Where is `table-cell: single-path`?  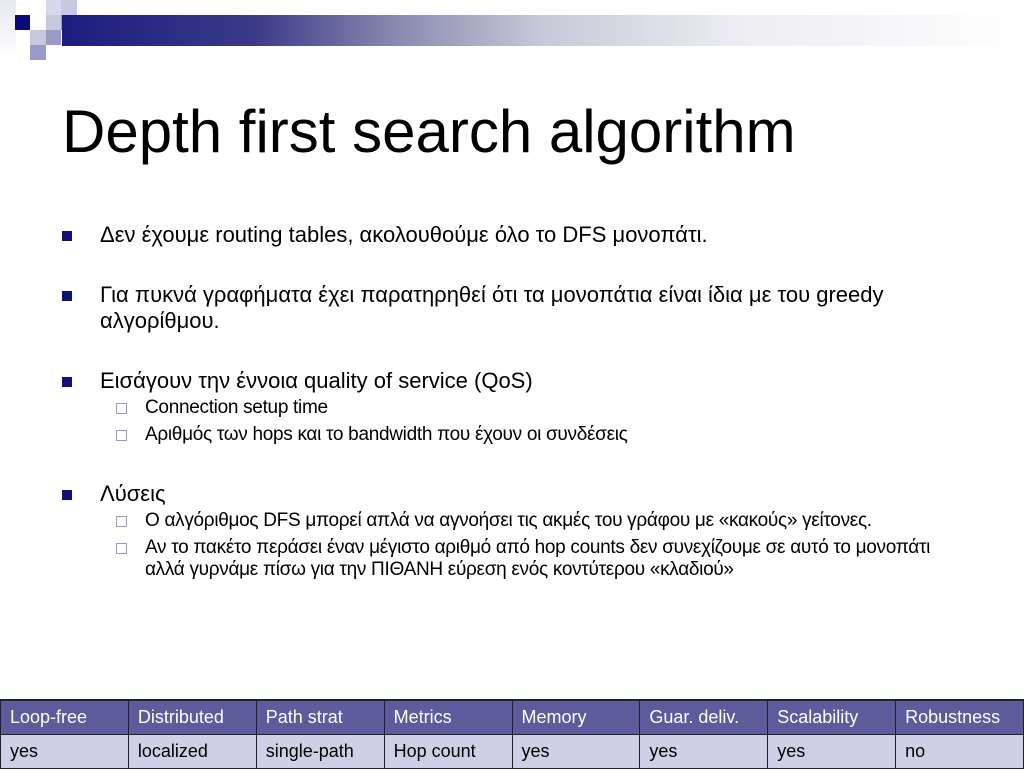 table-cell: single-path is located at coordinates (320, 751).